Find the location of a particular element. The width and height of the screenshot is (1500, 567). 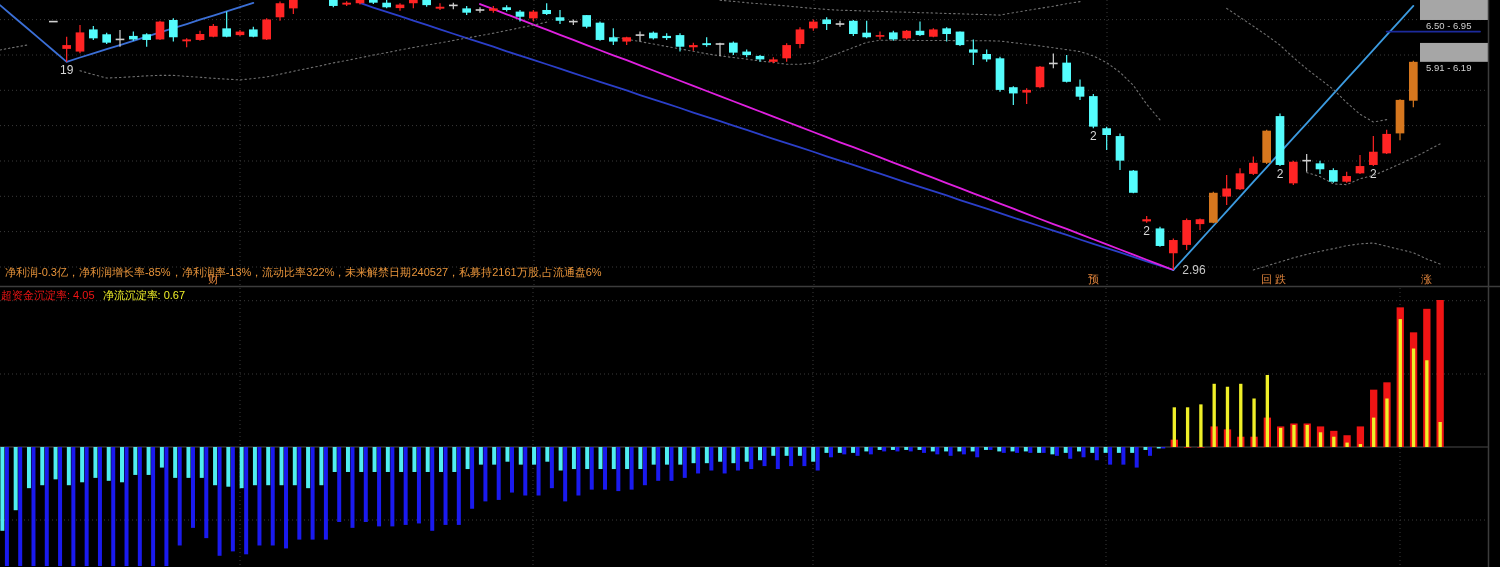

category-label: 涨 is located at coordinates (1427, 279).